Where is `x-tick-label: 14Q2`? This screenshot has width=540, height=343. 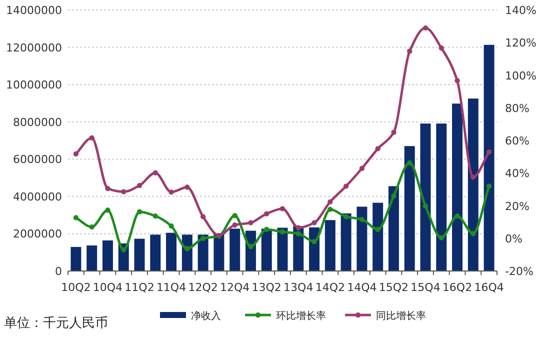 x-tick-label: 14Q2 is located at coordinates (330, 287).